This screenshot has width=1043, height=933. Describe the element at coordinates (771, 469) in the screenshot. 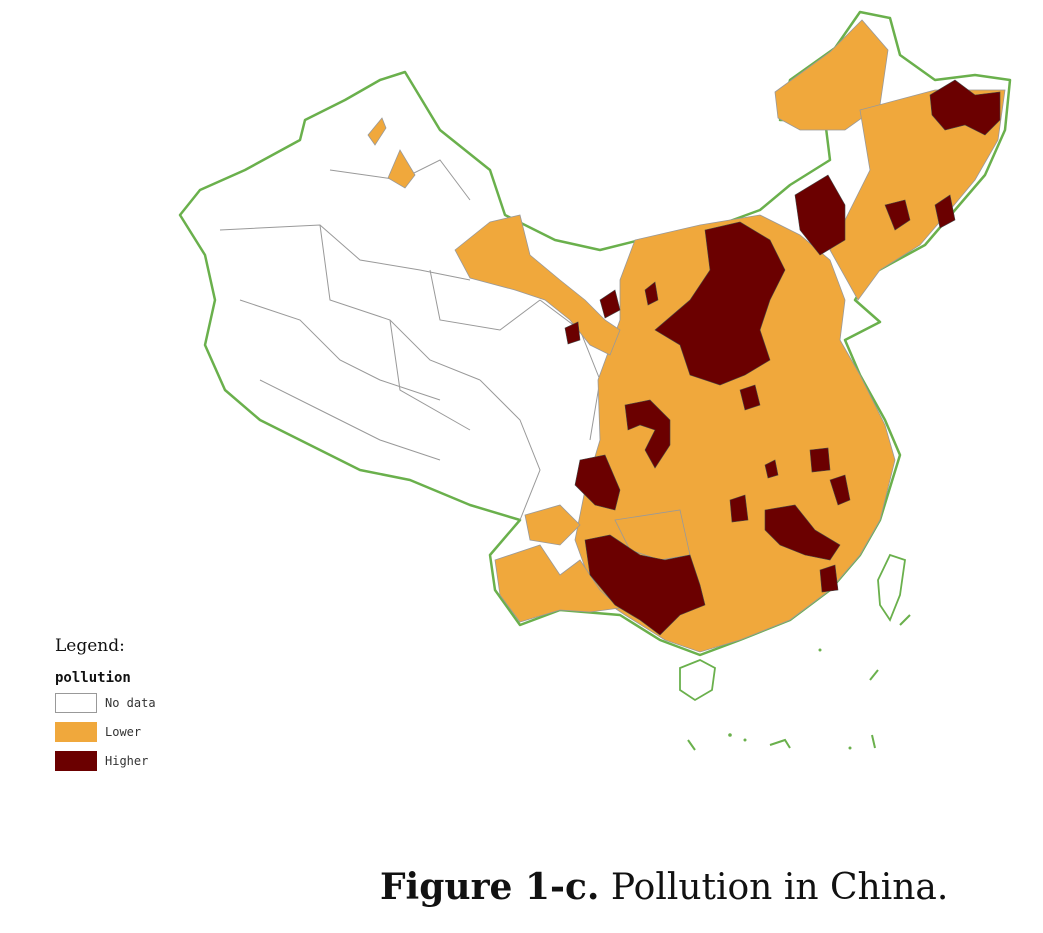

I see `hot-anhui` at that location.